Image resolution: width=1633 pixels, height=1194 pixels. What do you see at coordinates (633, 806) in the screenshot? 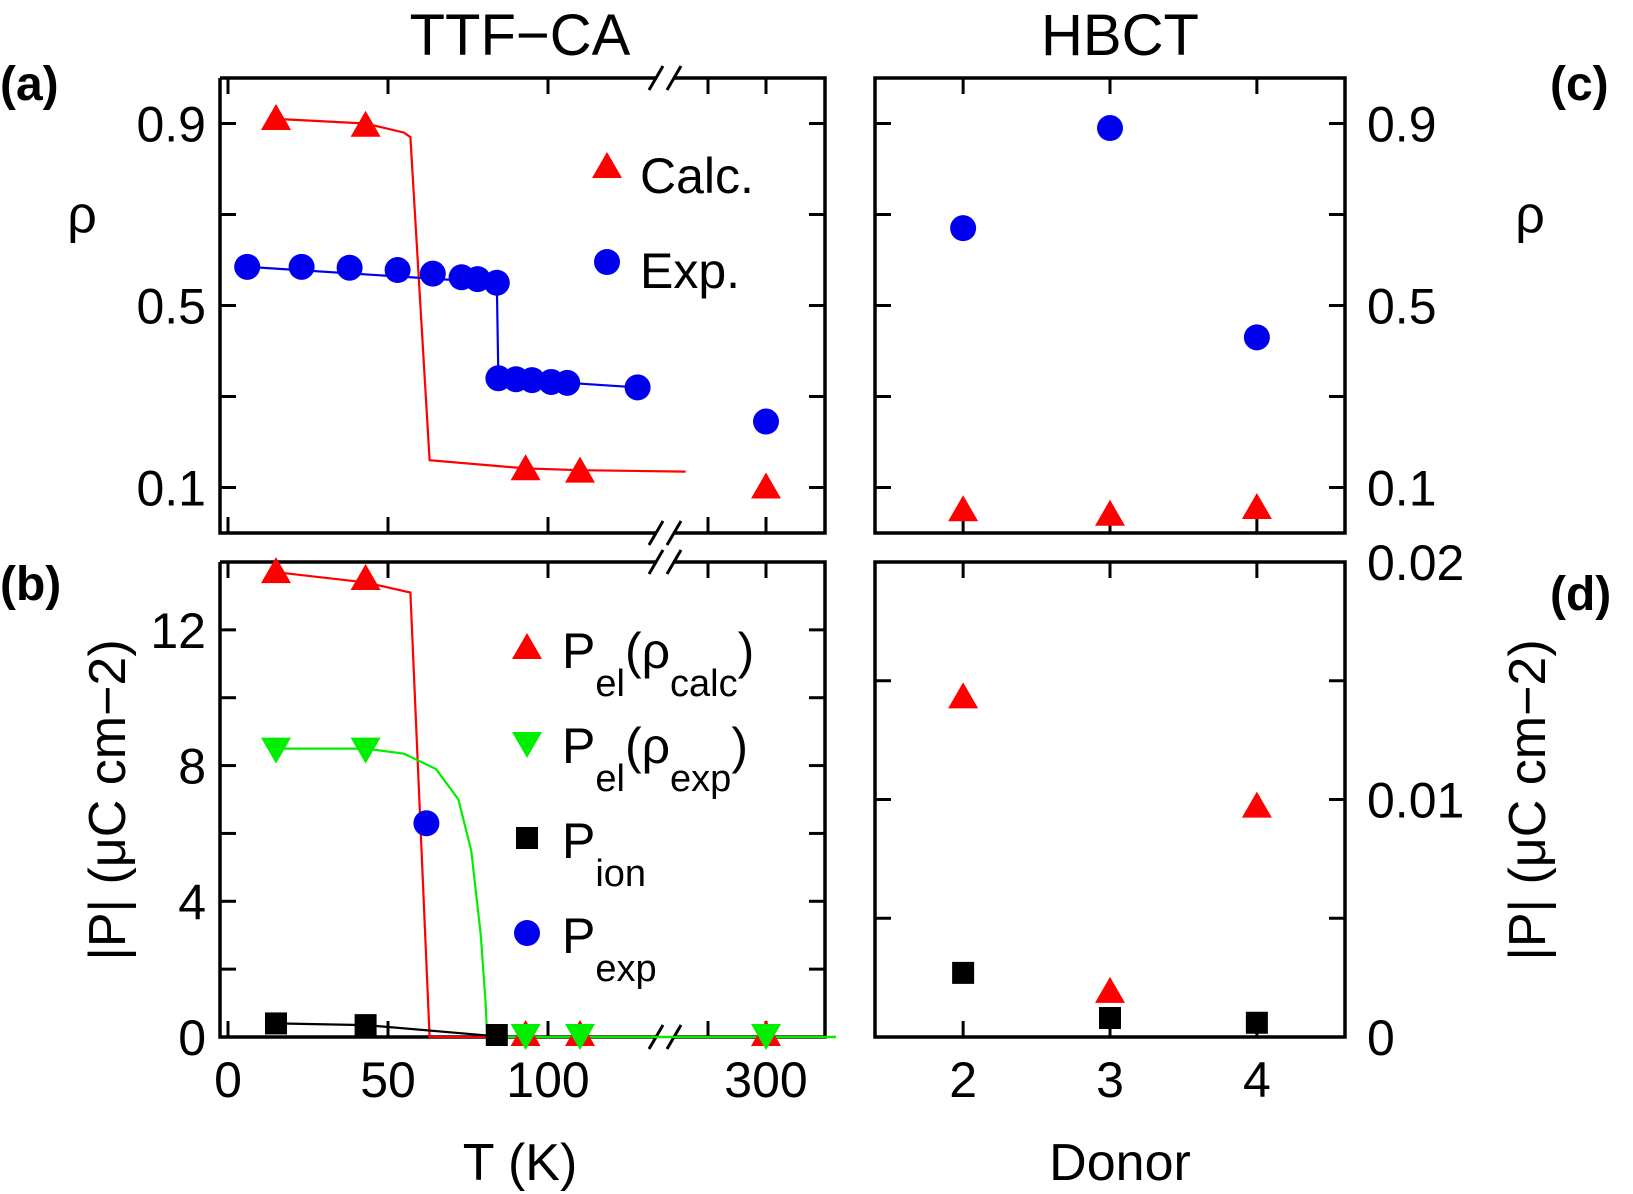
I see `legend-panel-b: Pel(ρcalc) Pel(ρexp) Pion Pexp` at bounding box center [633, 806].